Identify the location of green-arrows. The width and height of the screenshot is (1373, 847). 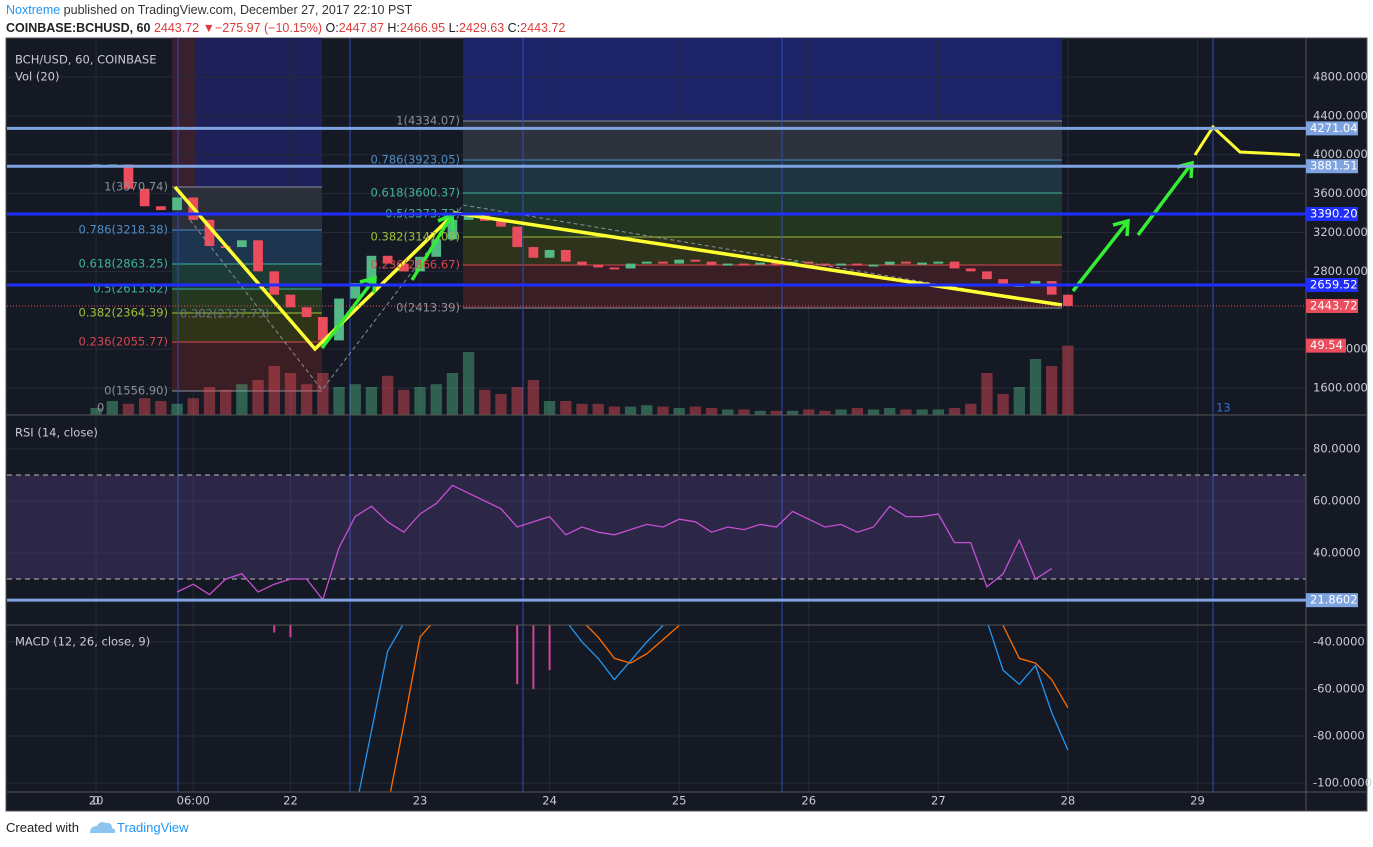
(757, 255).